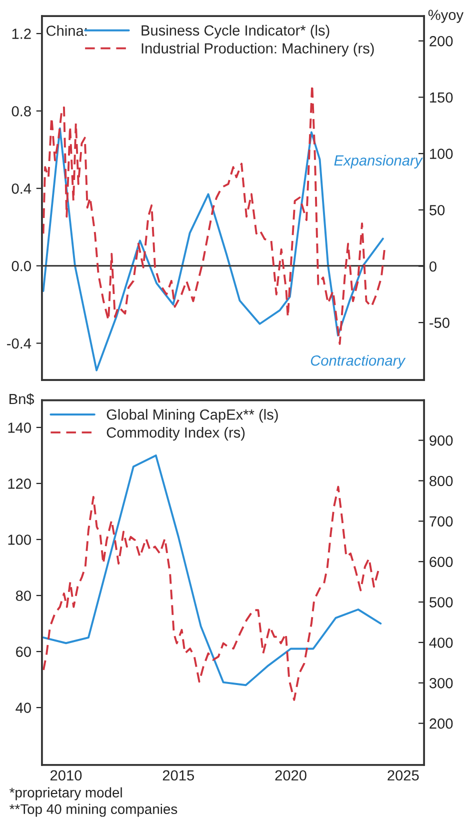  I want to click on y2-tick-label: 300, so click(441, 683).